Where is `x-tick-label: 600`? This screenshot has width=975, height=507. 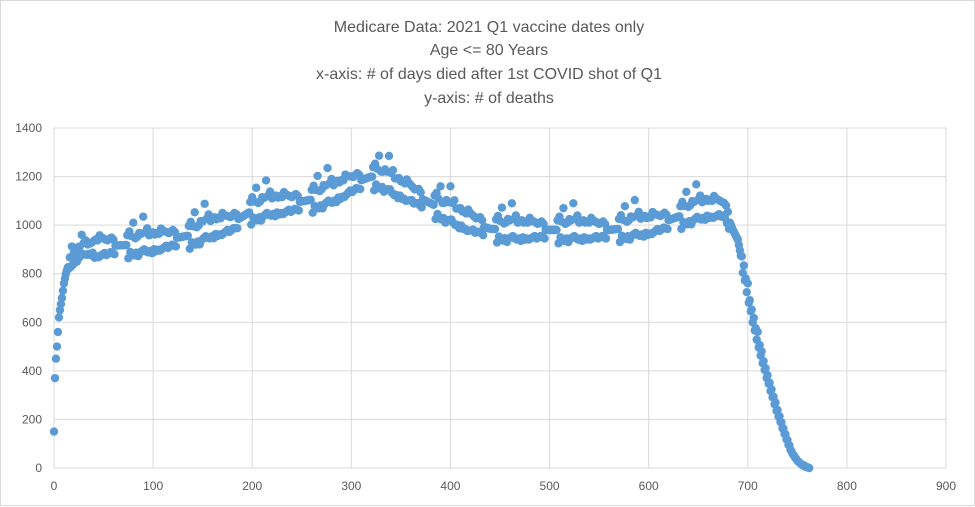 x-tick-label: 600 is located at coordinates (649, 486).